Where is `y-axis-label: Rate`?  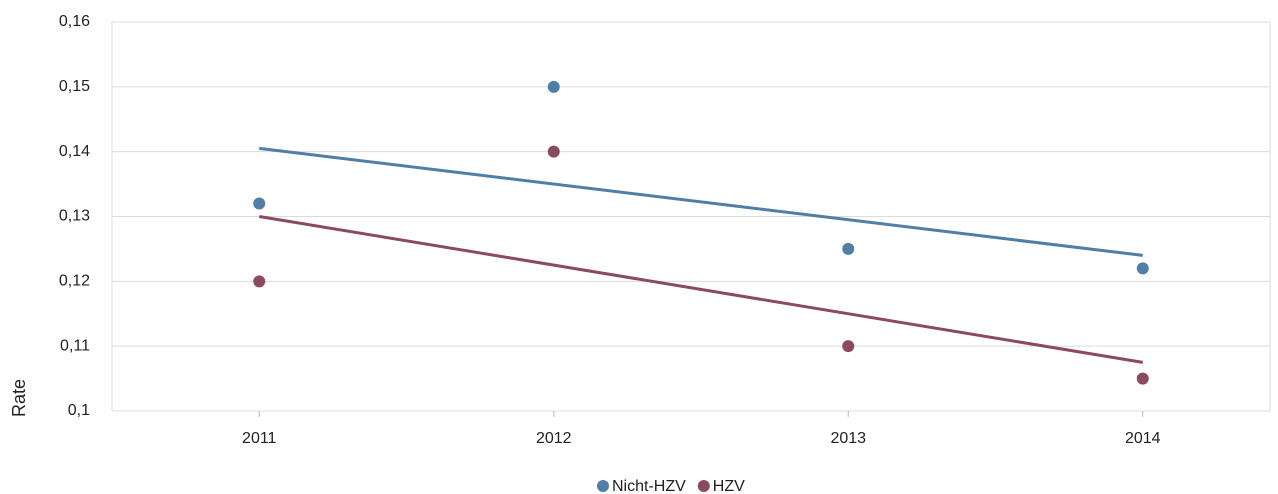
y-axis-label: Rate is located at coordinates (19, 398).